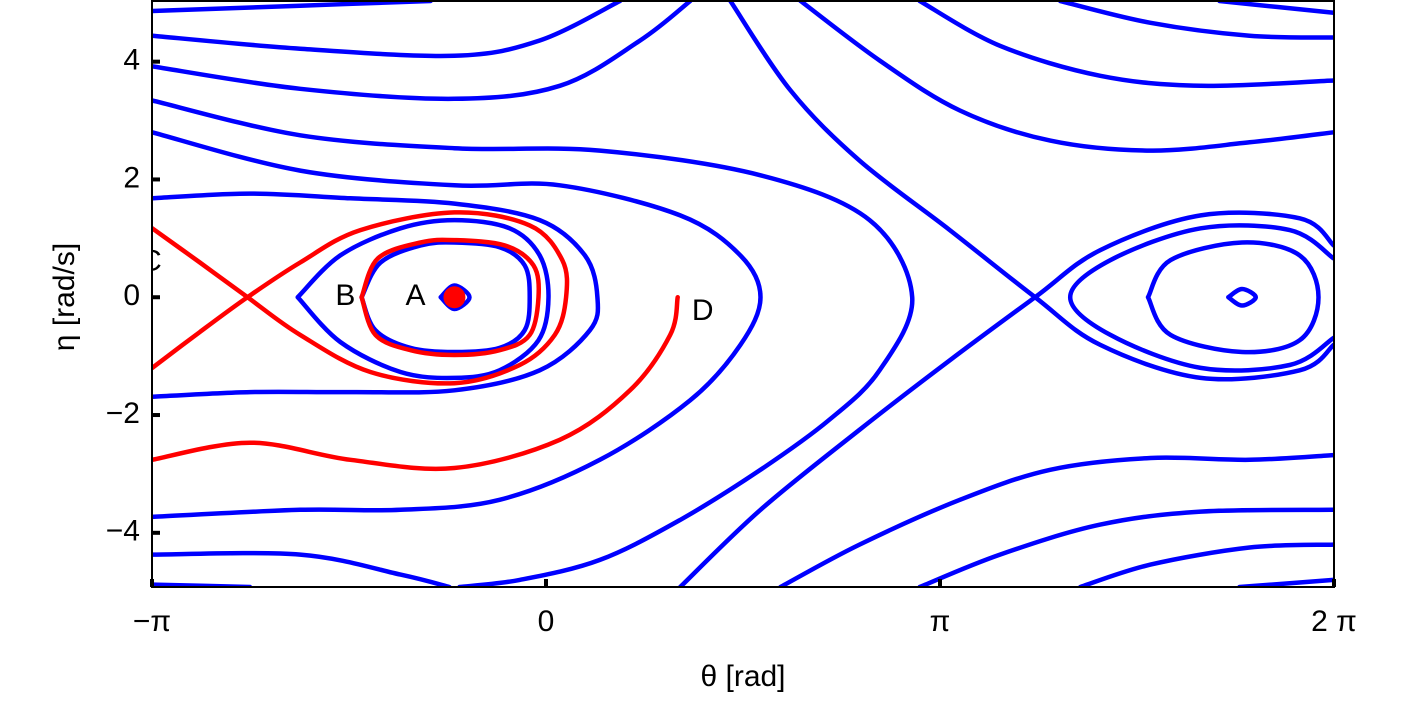 The width and height of the screenshot is (1404, 702). Describe the element at coordinates (151, 260) in the screenshot. I see `annotation: C` at that location.